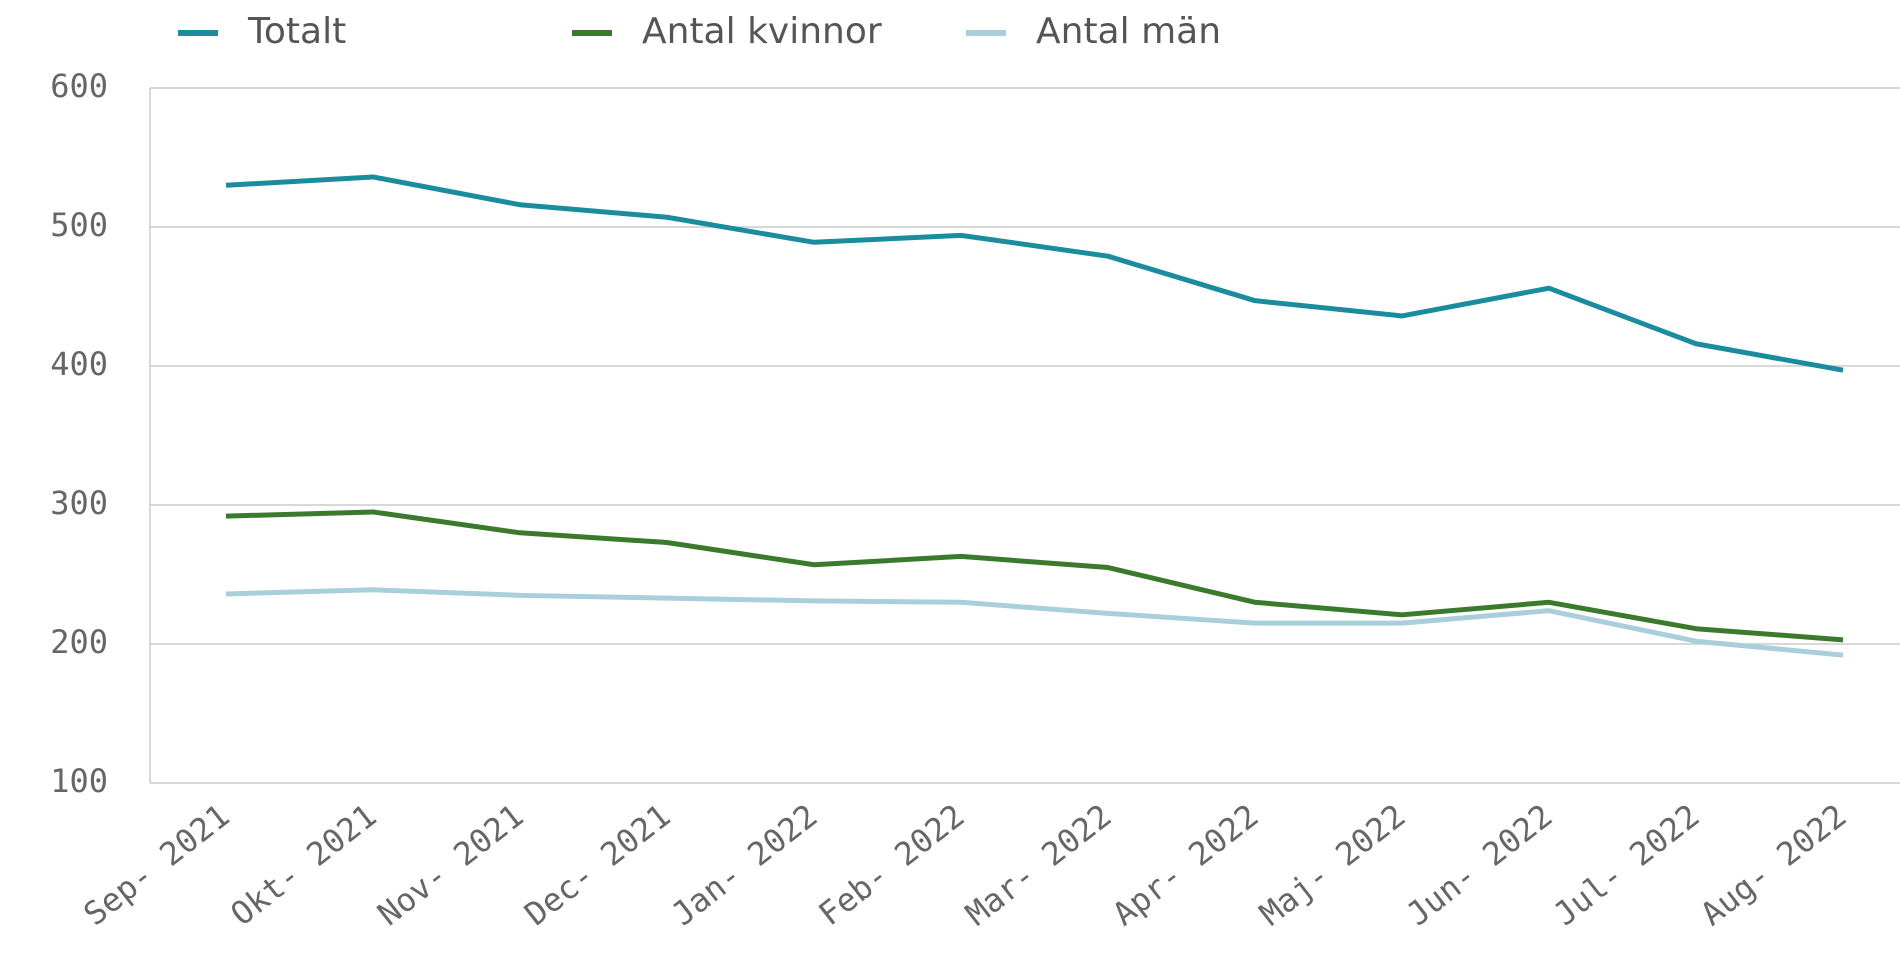  Describe the element at coordinates (79, 225) in the screenshot. I see `y-tick-label: 500` at that location.